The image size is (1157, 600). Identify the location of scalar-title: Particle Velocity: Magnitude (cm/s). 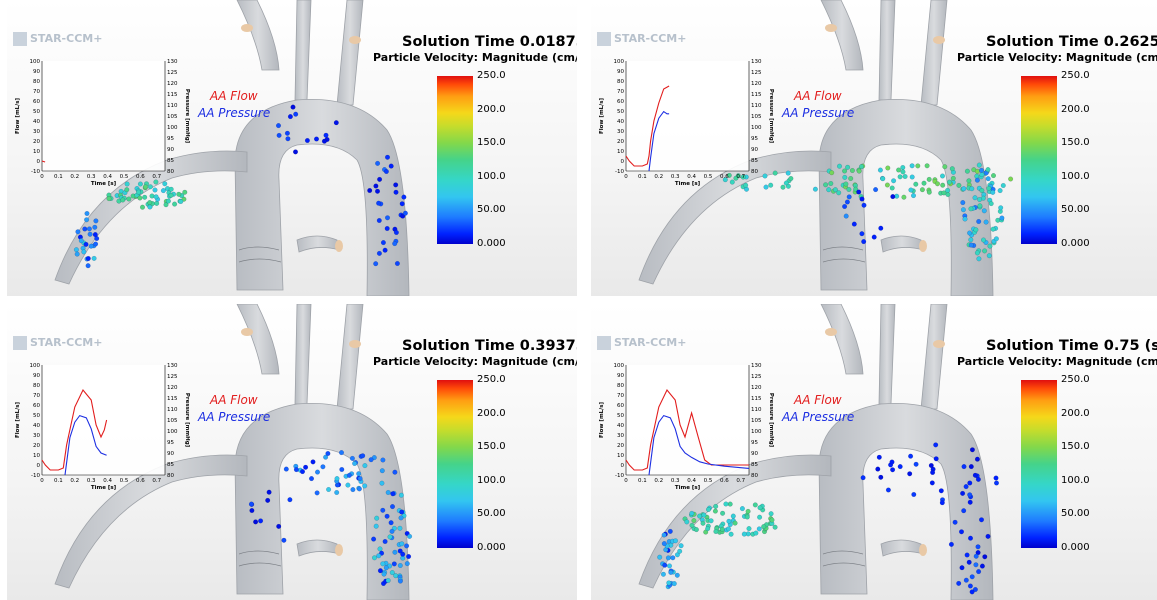
(475, 57).